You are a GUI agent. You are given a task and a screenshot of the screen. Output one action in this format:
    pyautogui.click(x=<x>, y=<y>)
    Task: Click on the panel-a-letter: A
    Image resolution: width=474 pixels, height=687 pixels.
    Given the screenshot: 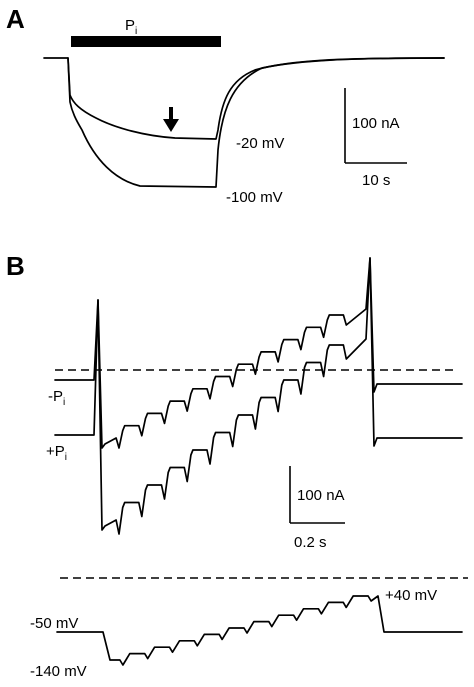 What is the action you would take?
    pyautogui.click(x=15, y=19)
    